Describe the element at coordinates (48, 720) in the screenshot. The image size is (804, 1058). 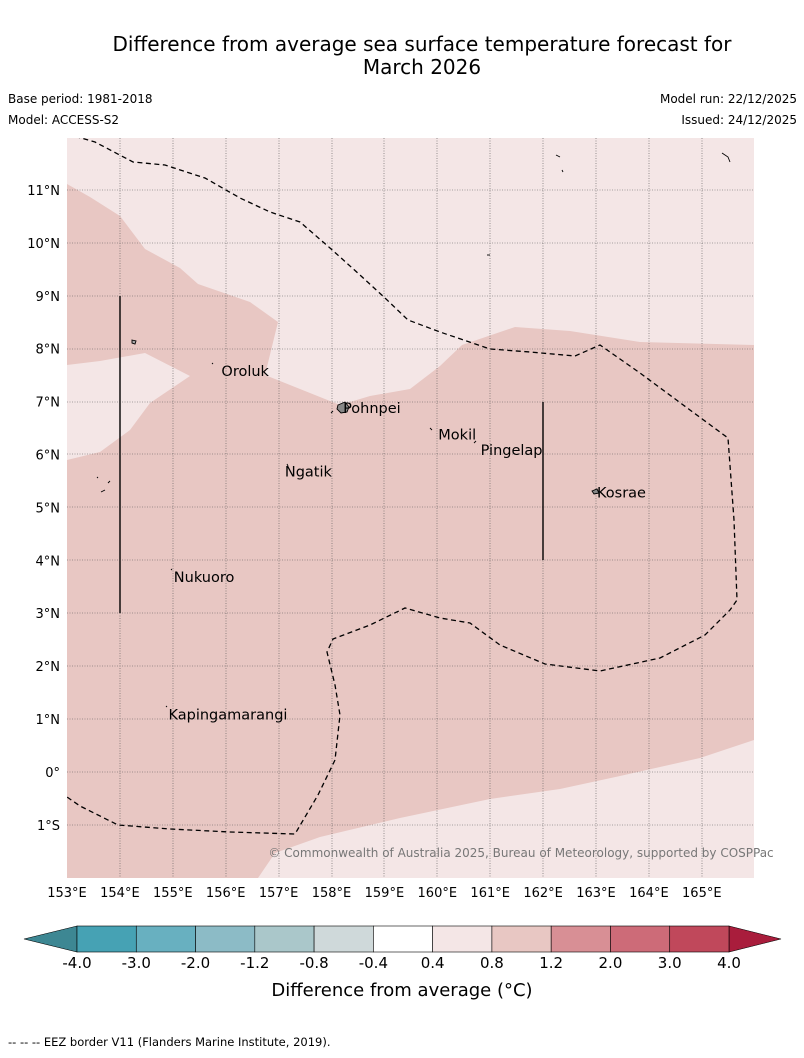
I see `lat-tick-label: 1°N` at that location.